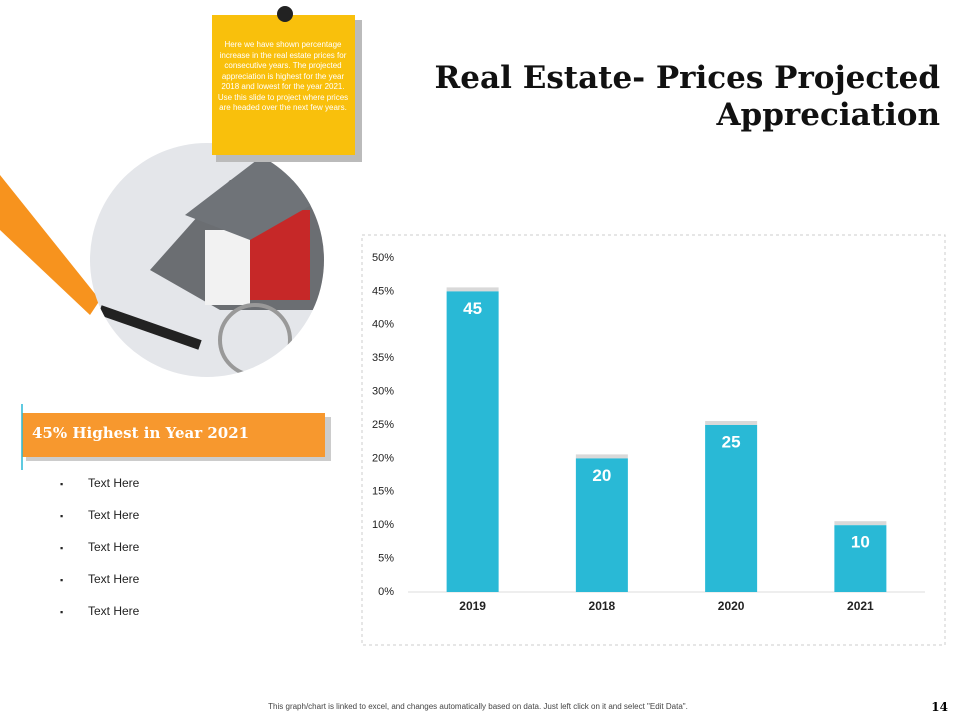 Image resolution: width=960 pixels, height=720 pixels. What do you see at coordinates (383, 291) in the screenshot?
I see `y-tick-label: 45%` at bounding box center [383, 291].